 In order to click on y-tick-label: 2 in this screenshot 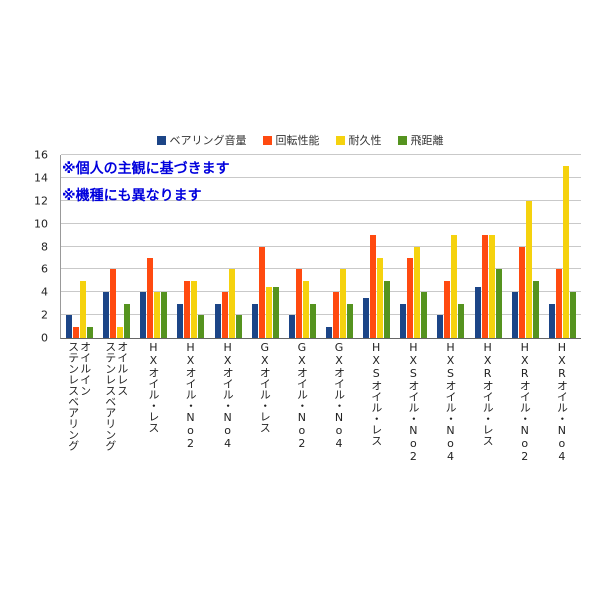, I will do `click(44, 315)`.